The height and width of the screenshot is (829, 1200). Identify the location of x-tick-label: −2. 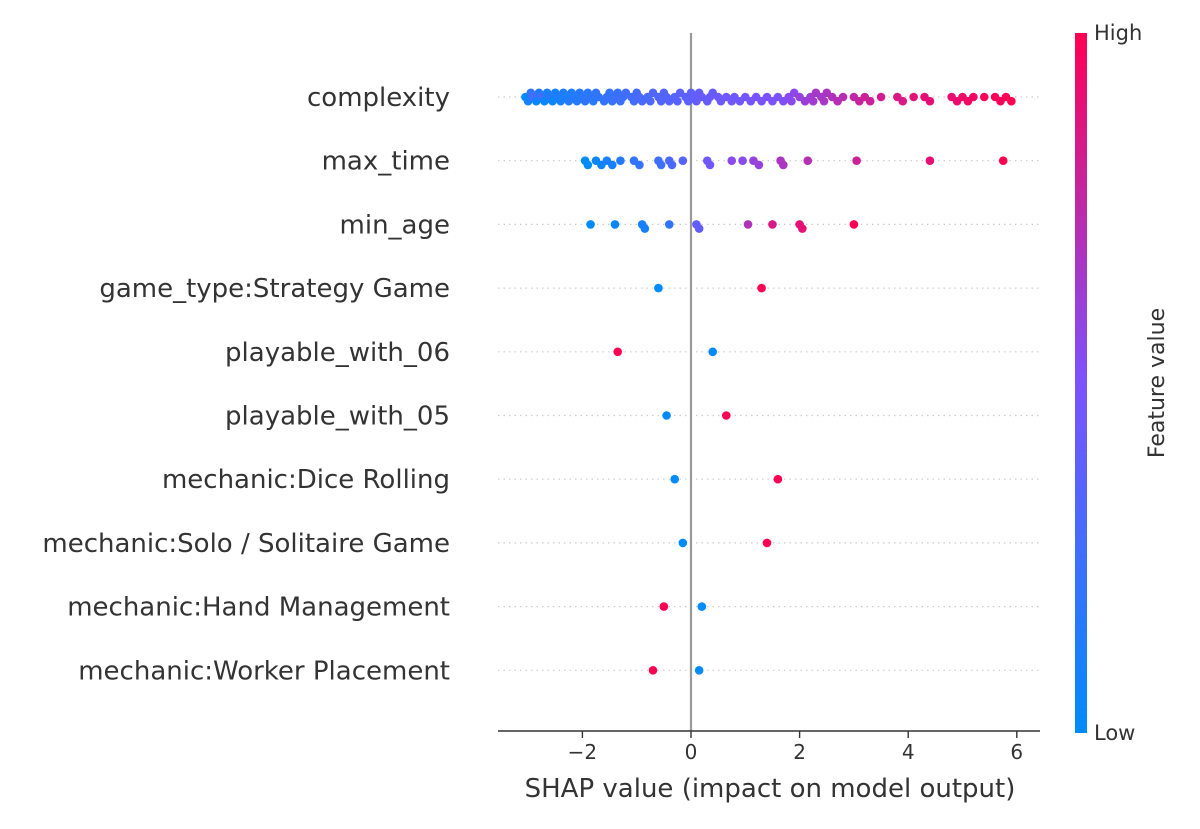
(582, 752).